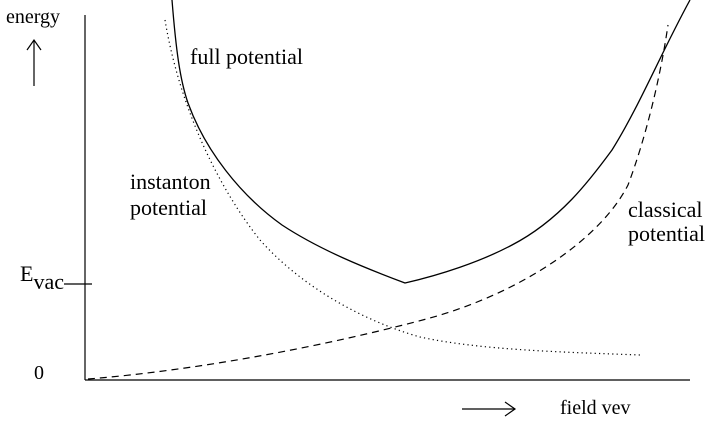 This screenshot has height=421, width=712. Describe the element at coordinates (489, 409) in the screenshot. I see `right-arrow-icon` at that location.